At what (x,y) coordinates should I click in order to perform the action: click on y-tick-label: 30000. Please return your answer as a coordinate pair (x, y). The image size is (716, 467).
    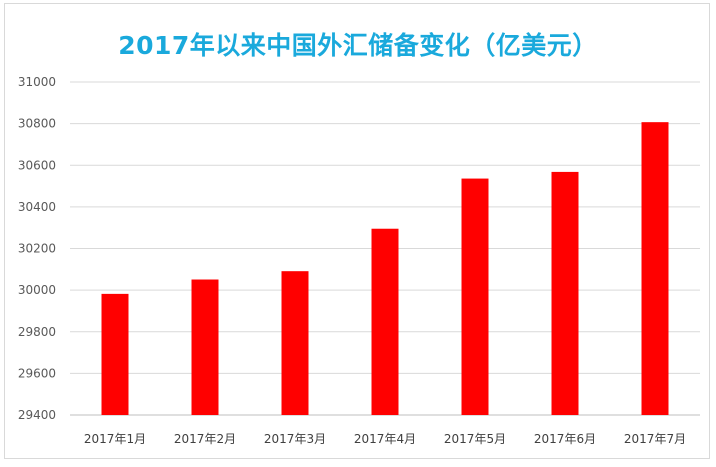
    Looking at the image, I should click on (37, 290).